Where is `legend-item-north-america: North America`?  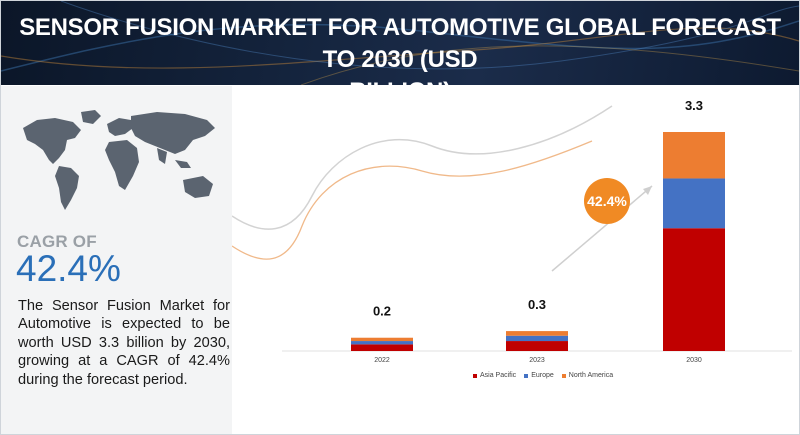
legend-item-north-america: North America is located at coordinates (587, 375).